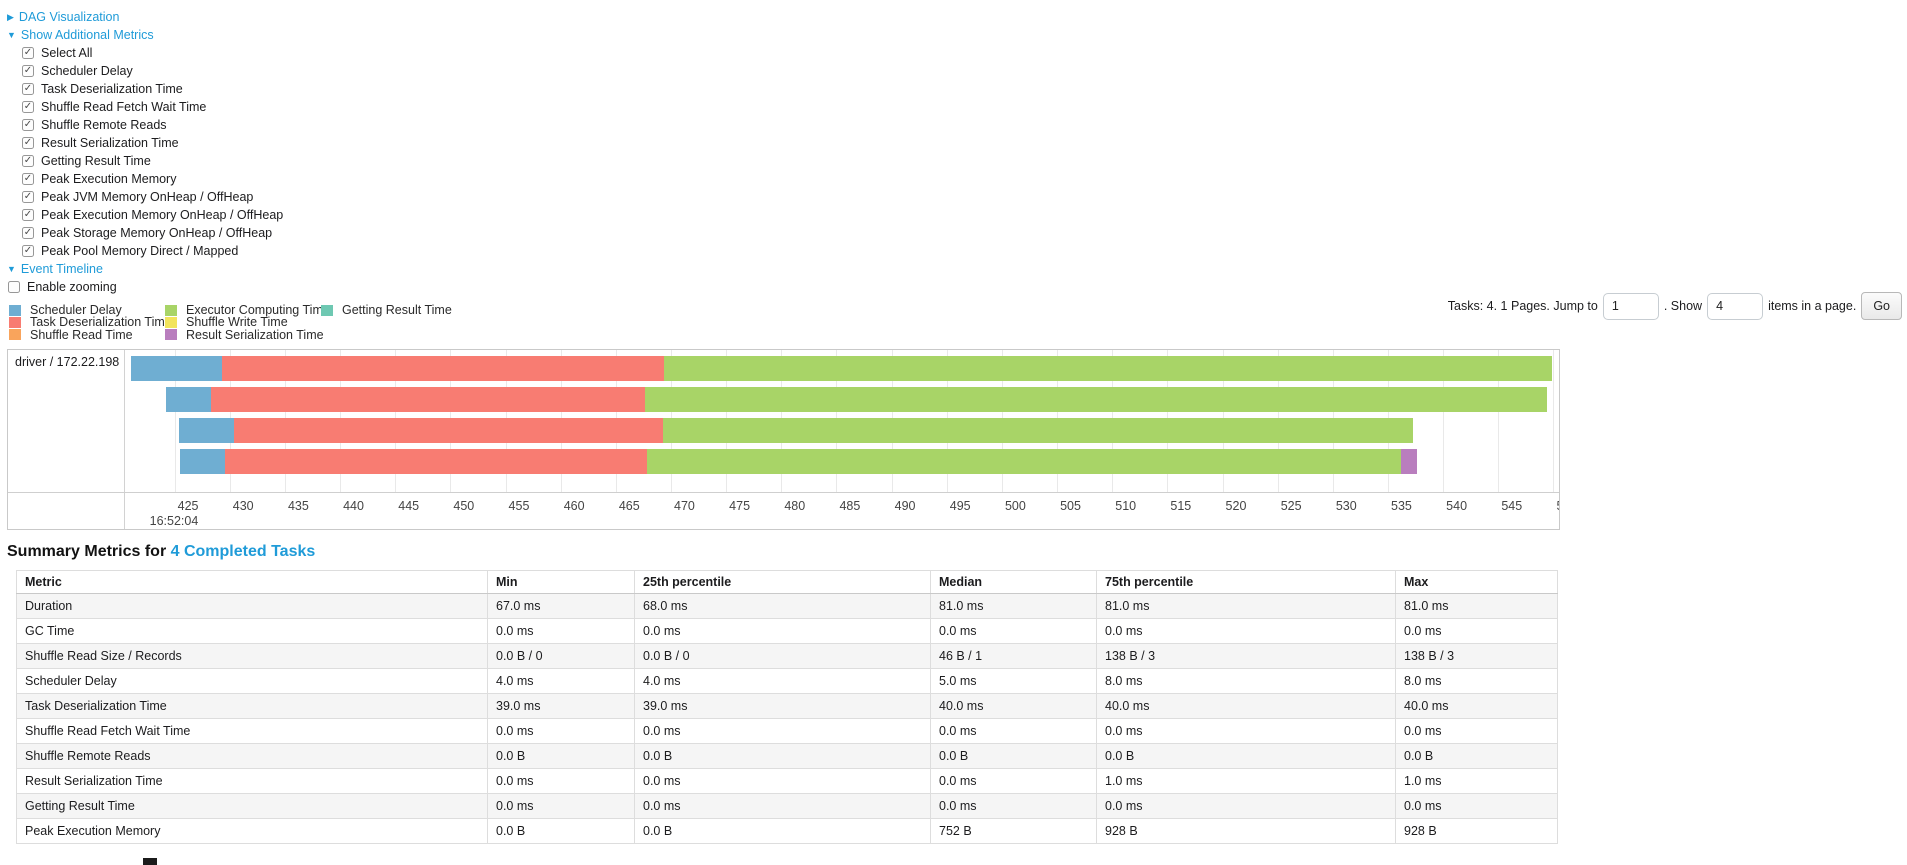 This screenshot has height=865, width=1907. What do you see at coordinates (953, 287) in the screenshot?
I see `enable-zooming-row: Enable zooming` at bounding box center [953, 287].